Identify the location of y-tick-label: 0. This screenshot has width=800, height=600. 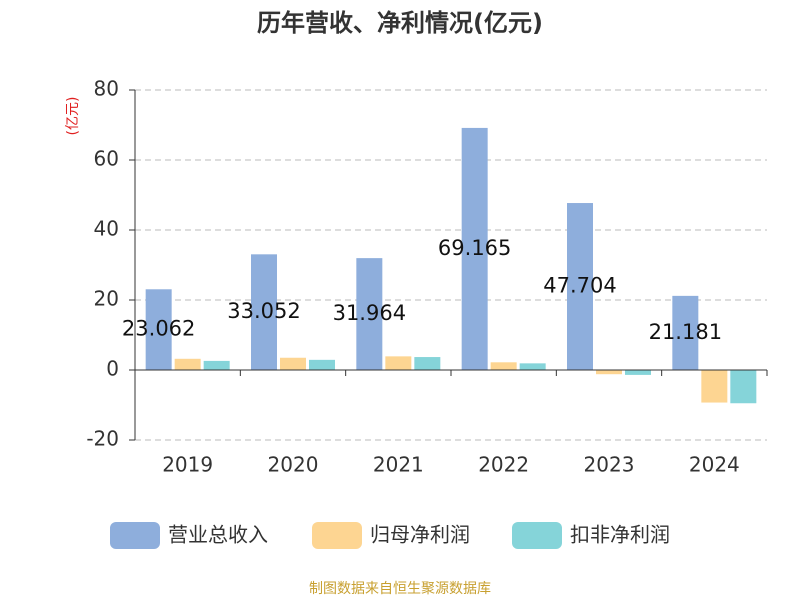
(112, 369).